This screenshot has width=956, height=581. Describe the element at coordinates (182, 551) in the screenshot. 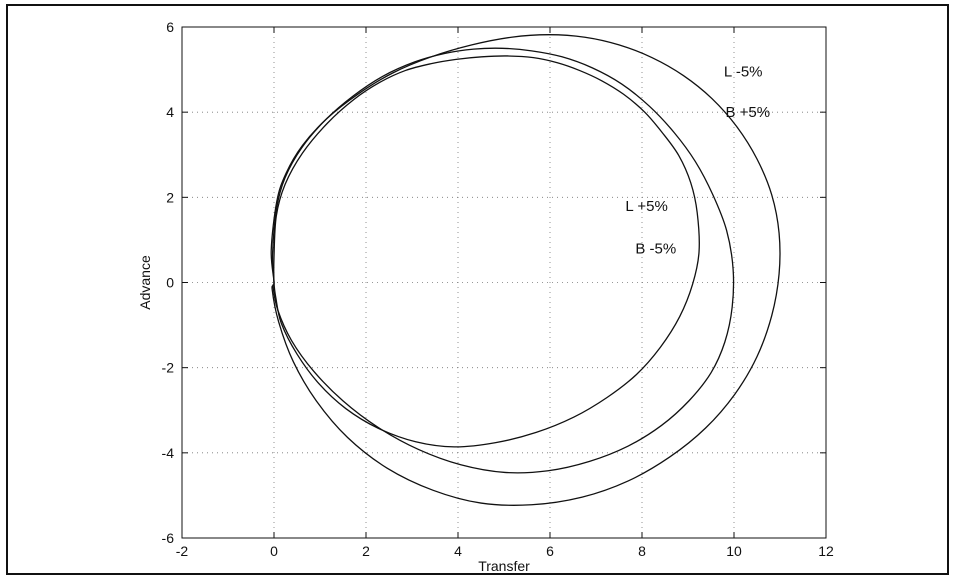

I see `x-tick-label: -2` at that location.